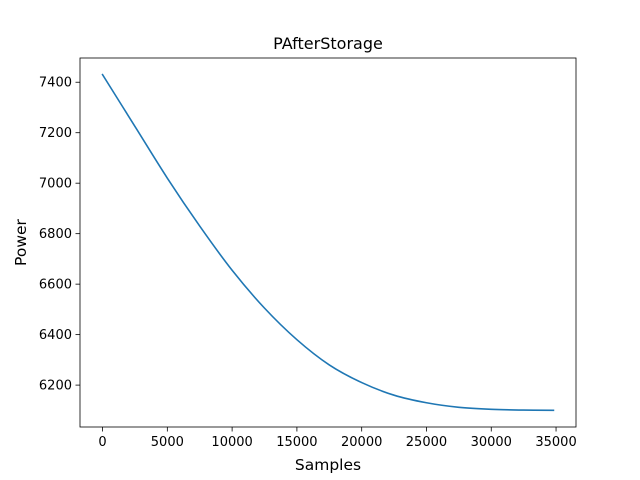 Image resolution: width=640 pixels, height=480 pixels. I want to click on y-tick-label: 7400, so click(55, 83).